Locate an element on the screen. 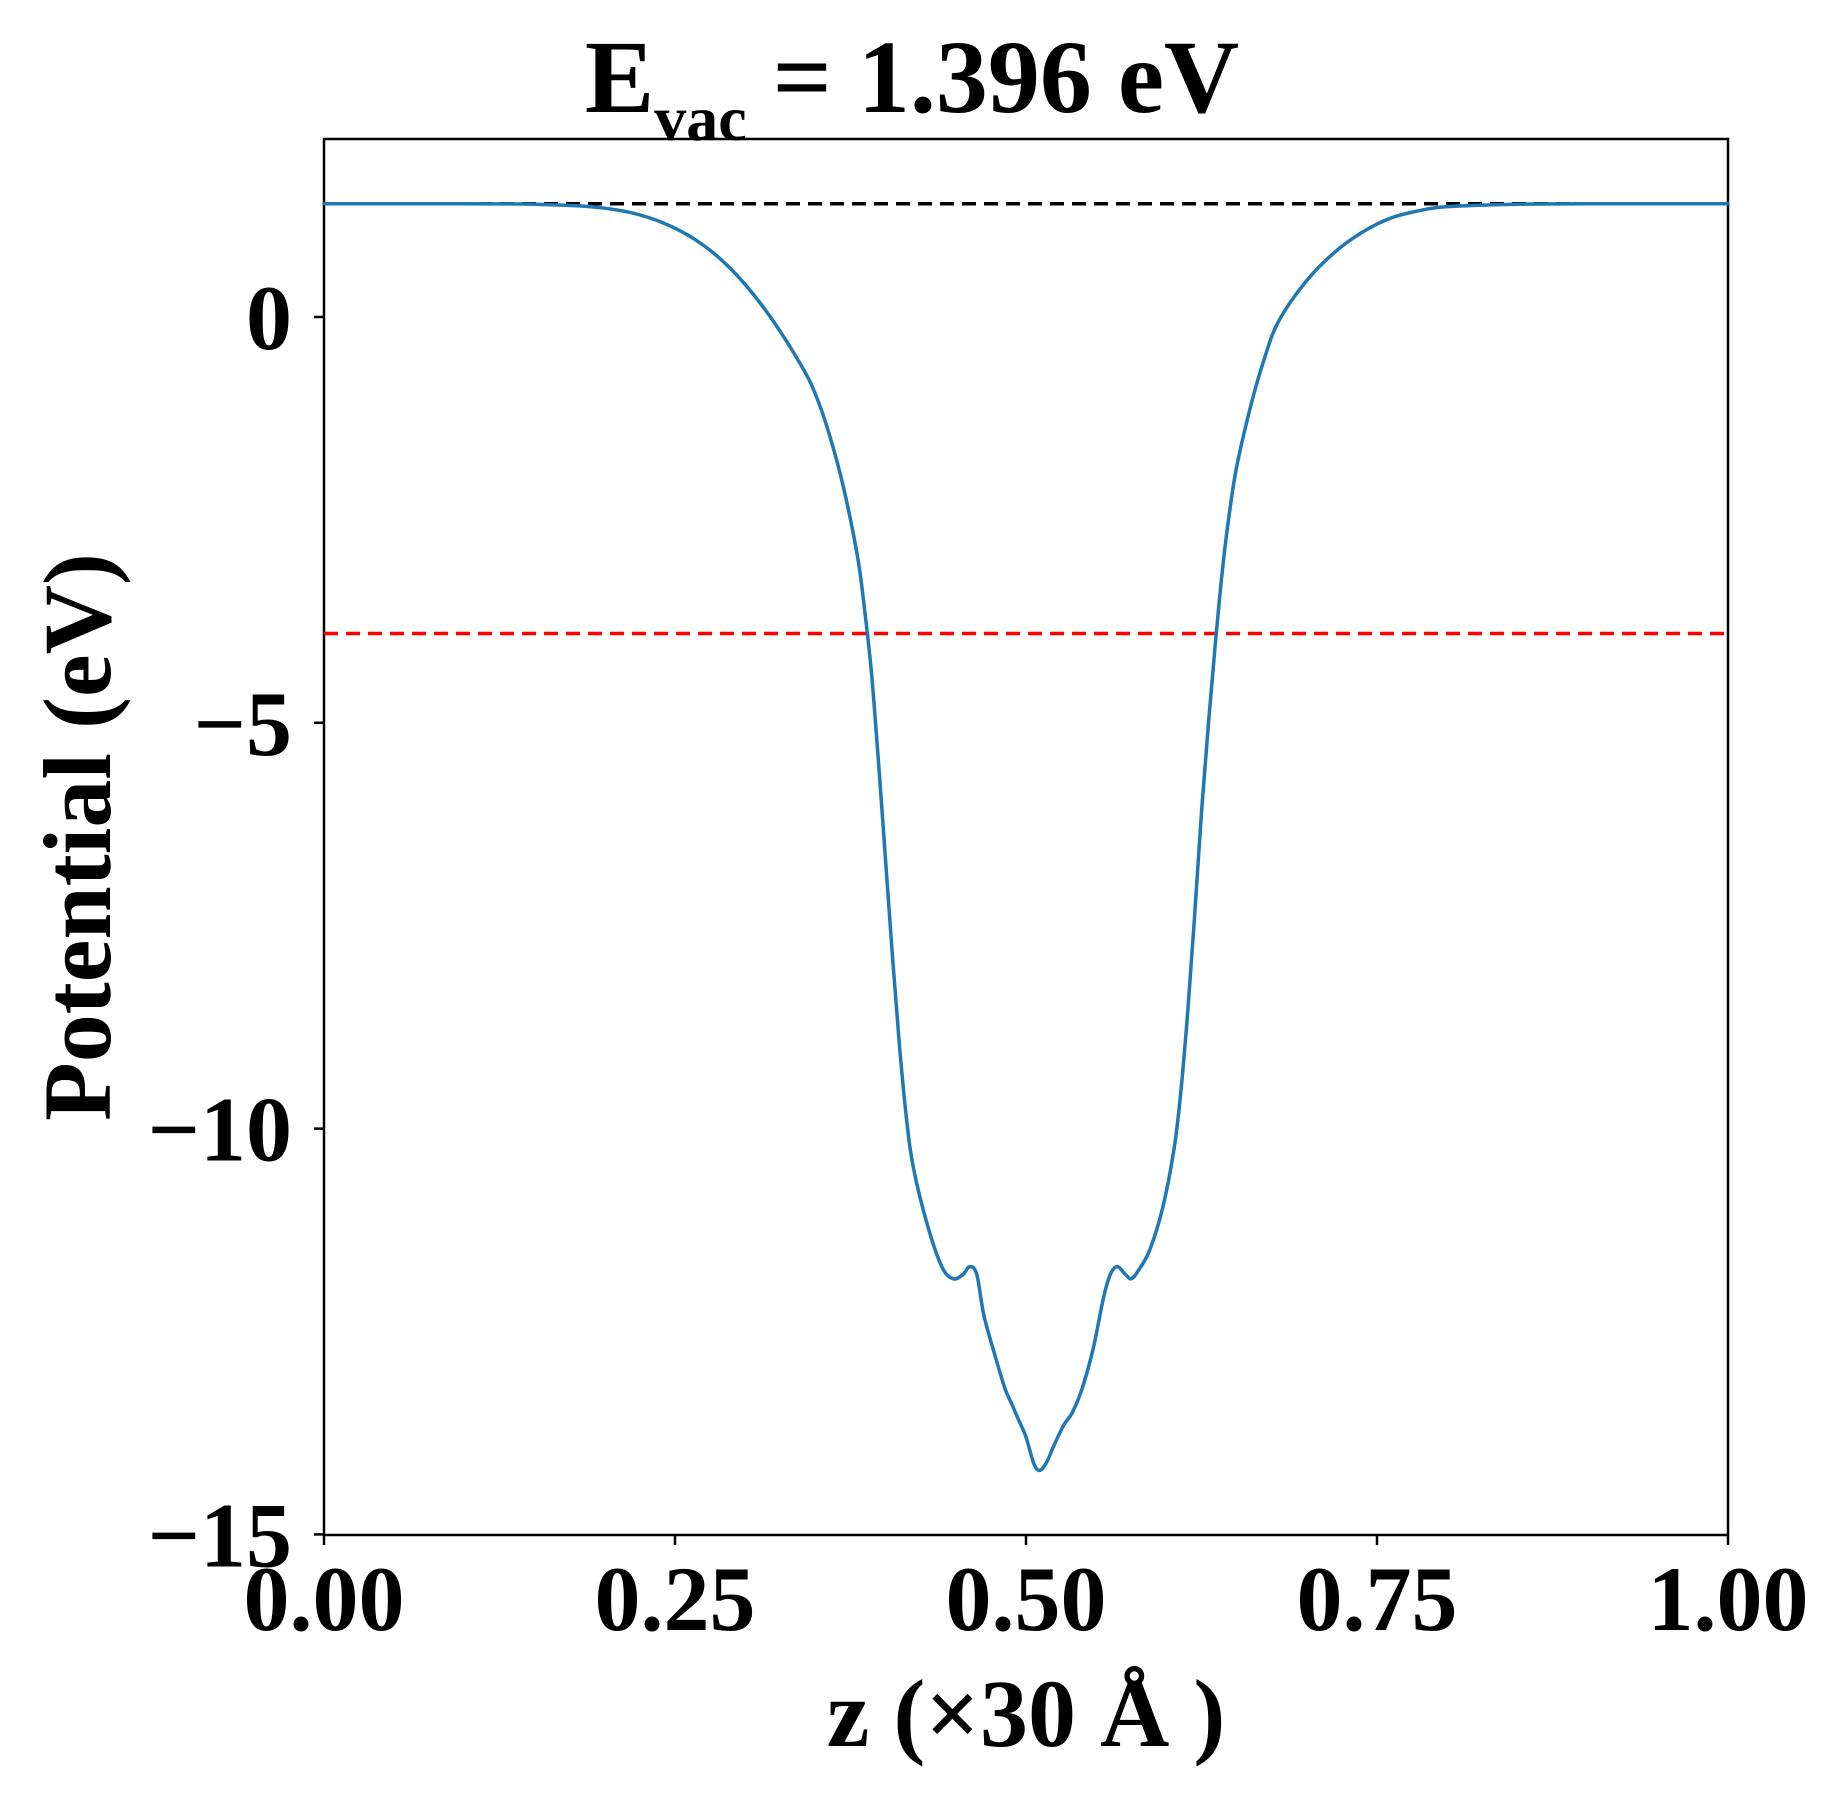  x-tick-label-0: 0.00 is located at coordinates (324, 1599).